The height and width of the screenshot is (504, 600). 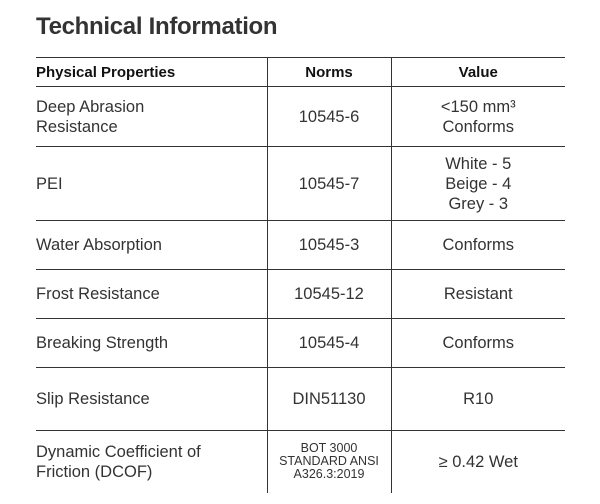 I want to click on property-cell: PEI, so click(x=151, y=183).